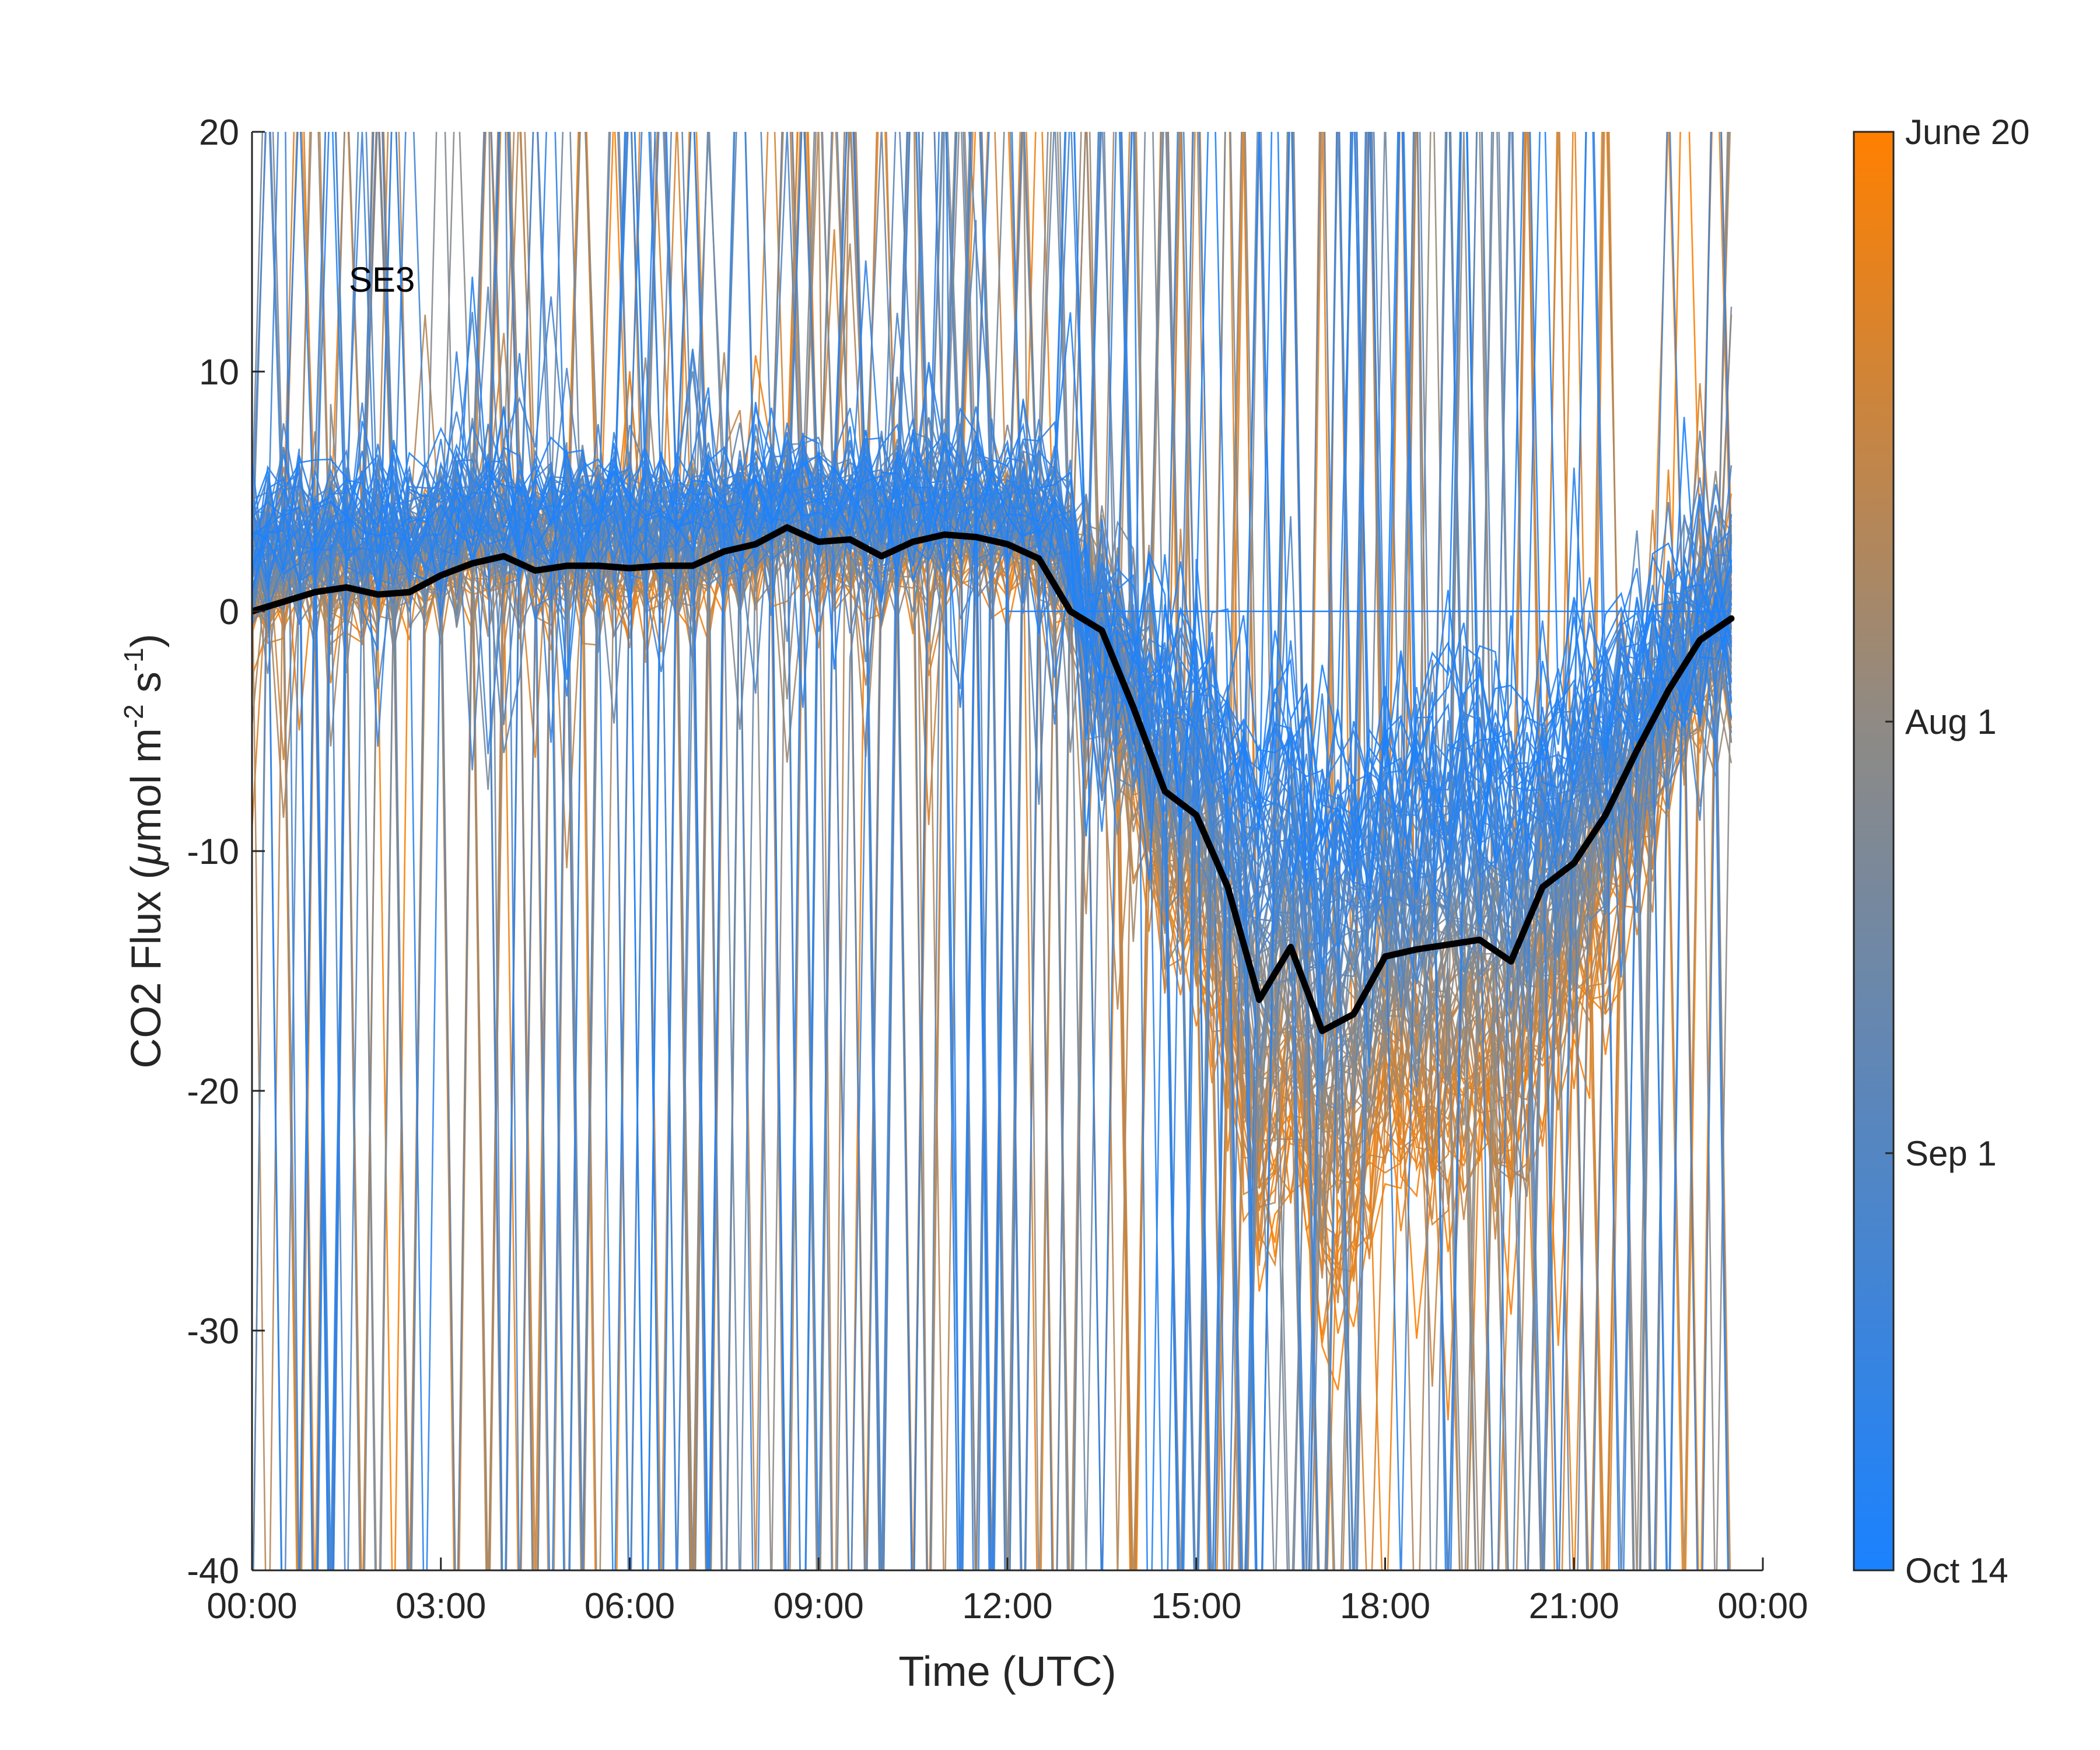 This screenshot has height=1750, width=2100. Describe the element at coordinates (1385, 1606) in the screenshot. I see `x-tick-label: 18:00` at that location.